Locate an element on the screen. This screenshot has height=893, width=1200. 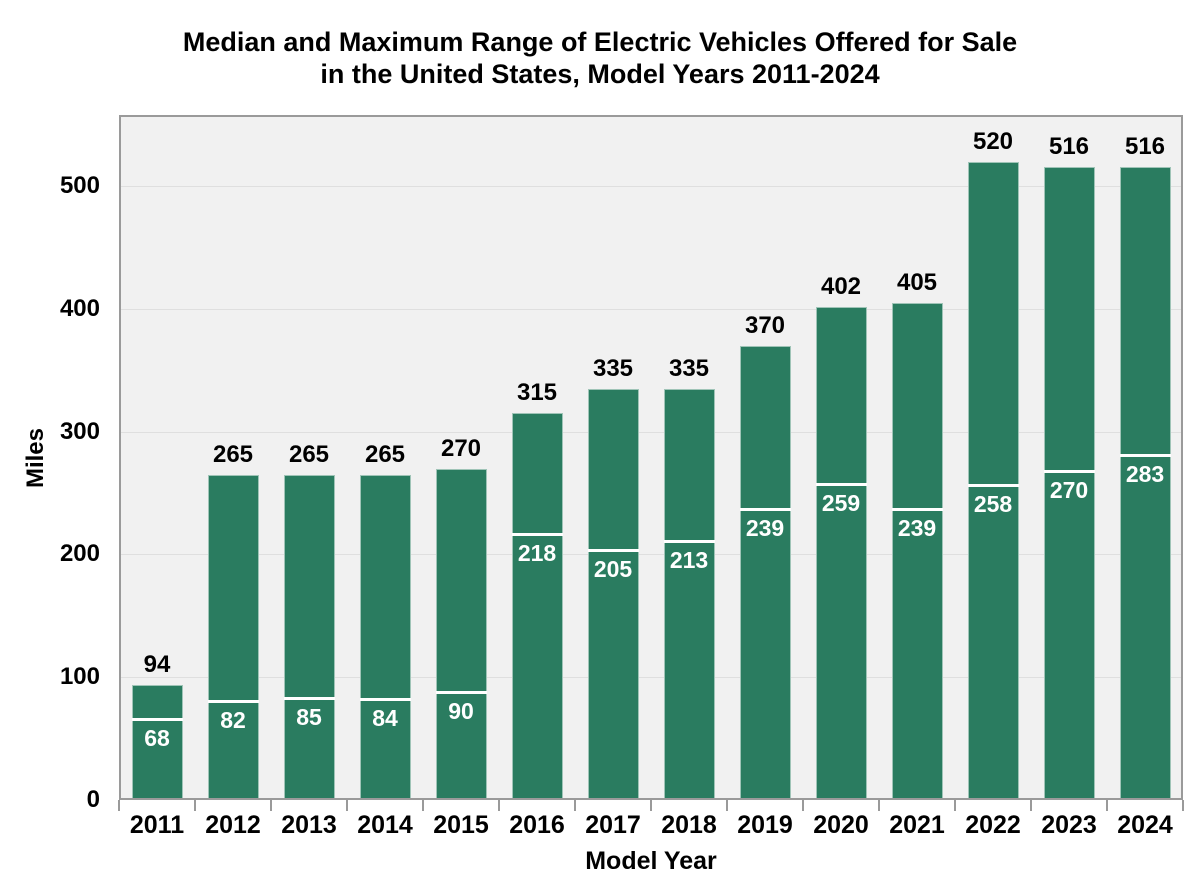
median-value-label: 82 is located at coordinates (233, 720).